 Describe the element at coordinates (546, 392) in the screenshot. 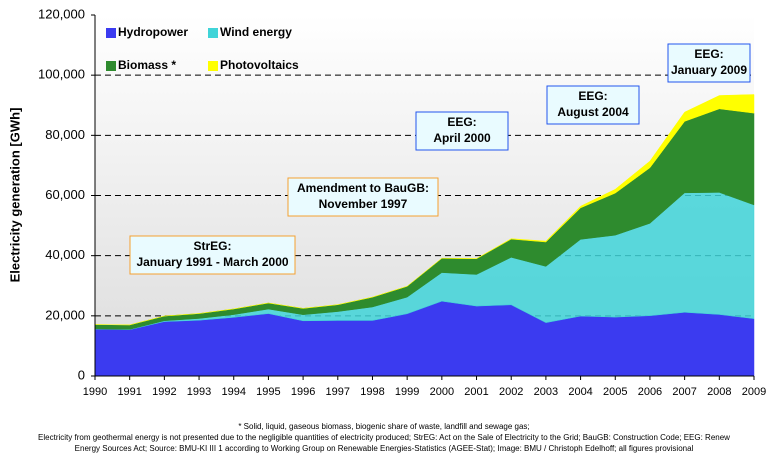

I see `x-tick-label: 2003` at that location.